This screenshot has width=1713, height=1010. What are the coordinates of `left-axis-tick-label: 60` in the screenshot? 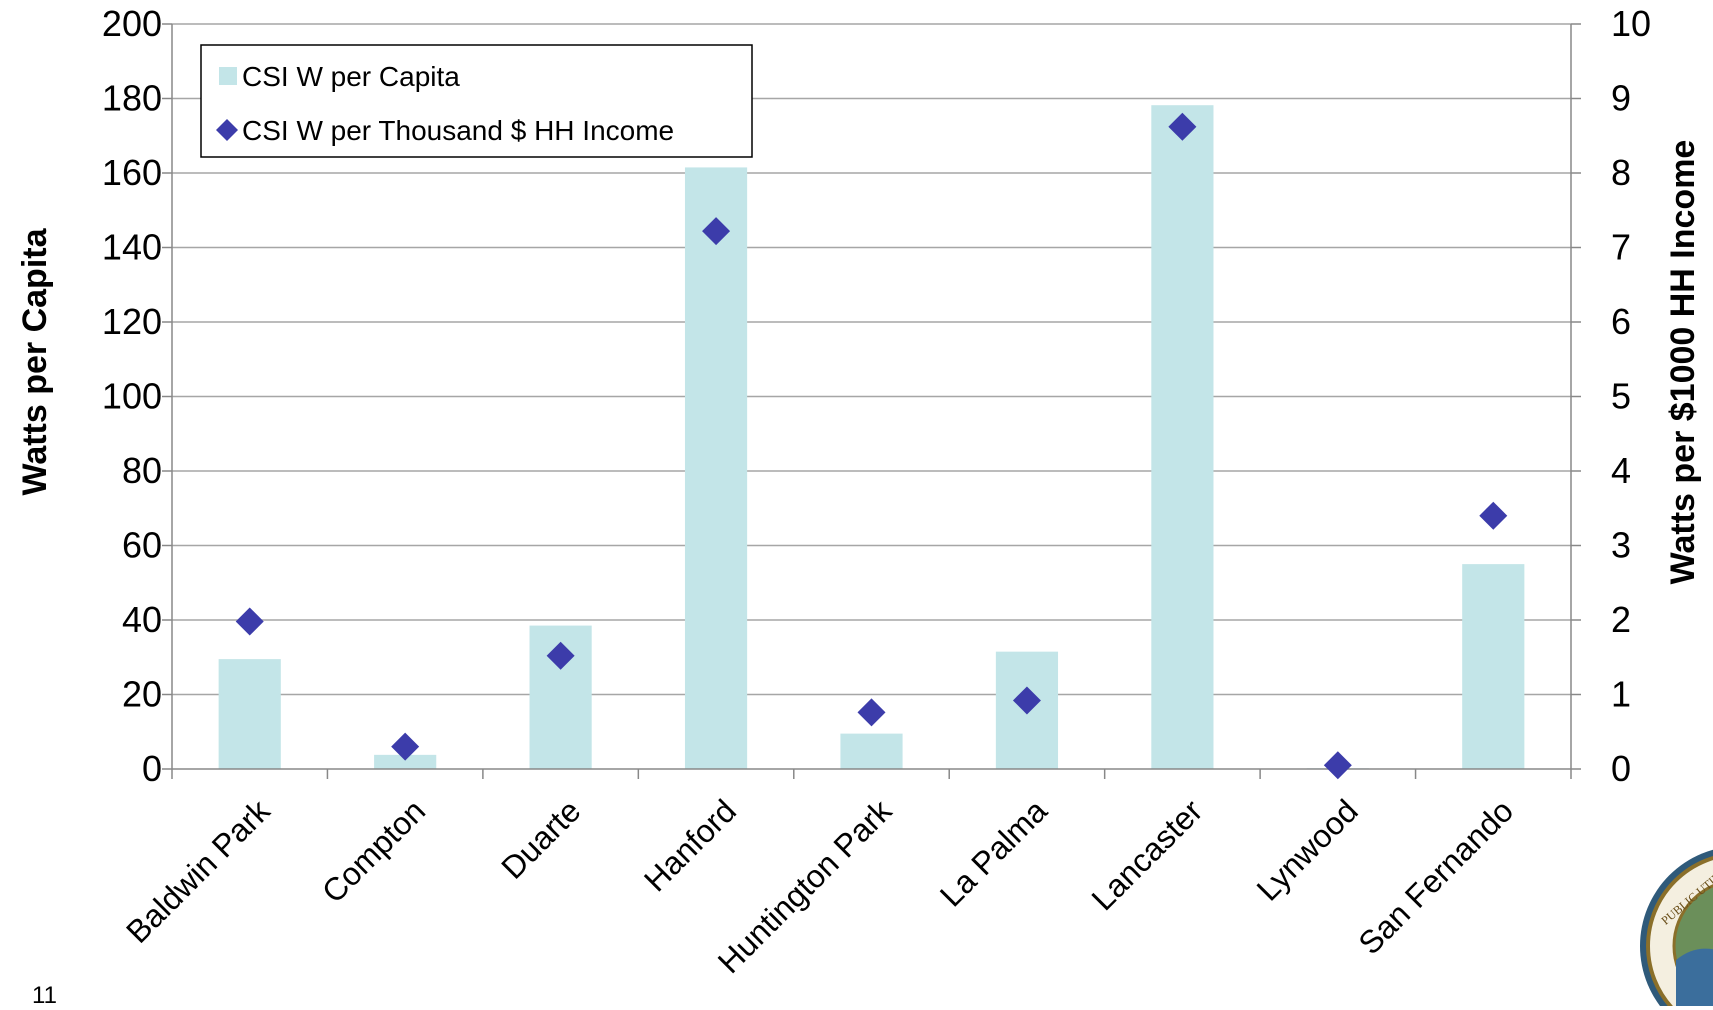 It's located at (142, 545).